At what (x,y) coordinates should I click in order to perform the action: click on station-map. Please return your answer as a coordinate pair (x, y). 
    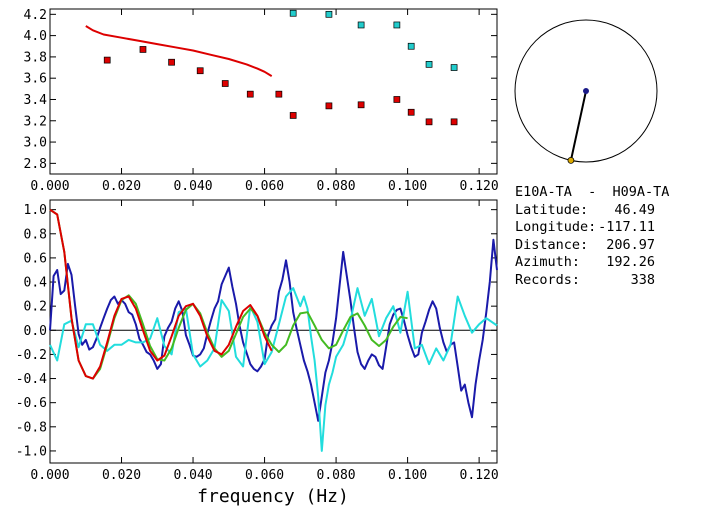
    Looking at the image, I should click on (586, 91).